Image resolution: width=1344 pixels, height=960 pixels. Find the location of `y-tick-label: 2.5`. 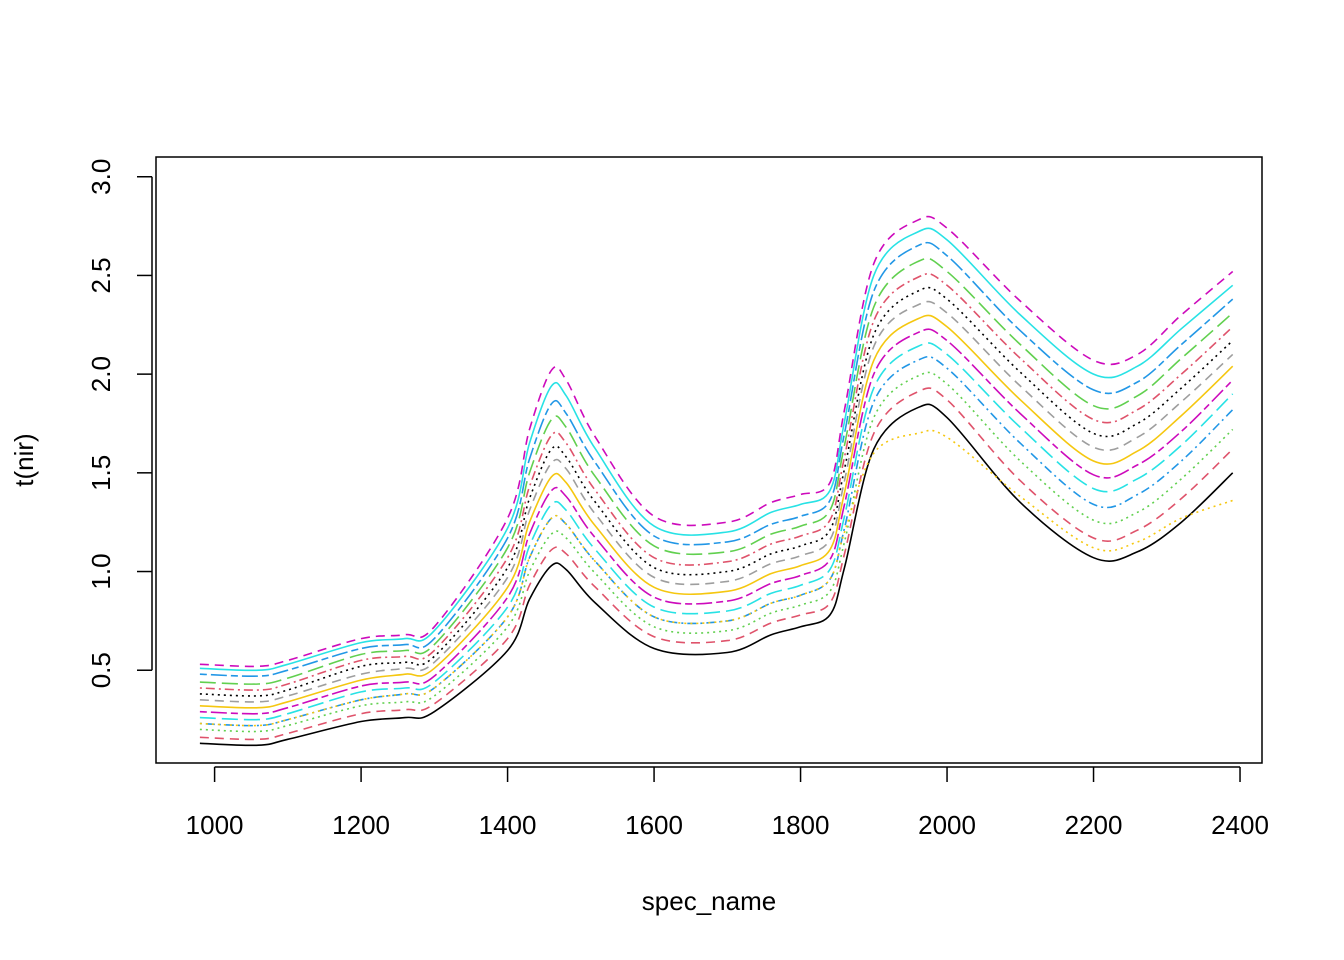

y-tick-label: 2.5 is located at coordinates (101, 275).